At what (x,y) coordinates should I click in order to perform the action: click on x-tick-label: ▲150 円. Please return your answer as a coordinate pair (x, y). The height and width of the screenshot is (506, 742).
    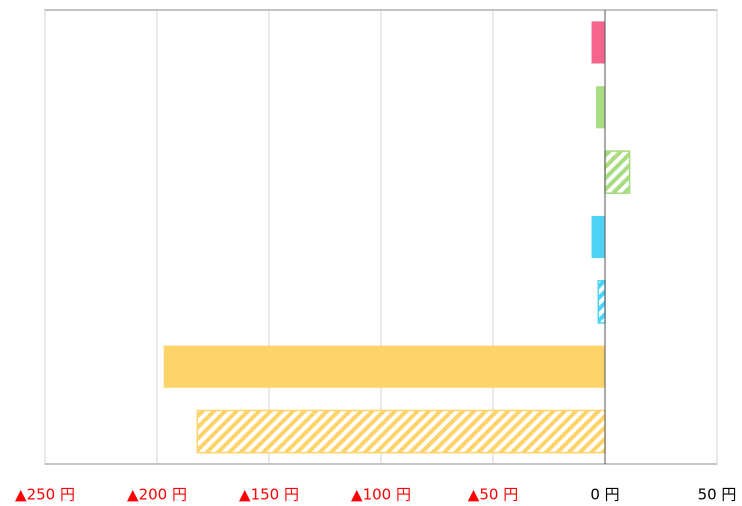
    Looking at the image, I should click on (269, 495).